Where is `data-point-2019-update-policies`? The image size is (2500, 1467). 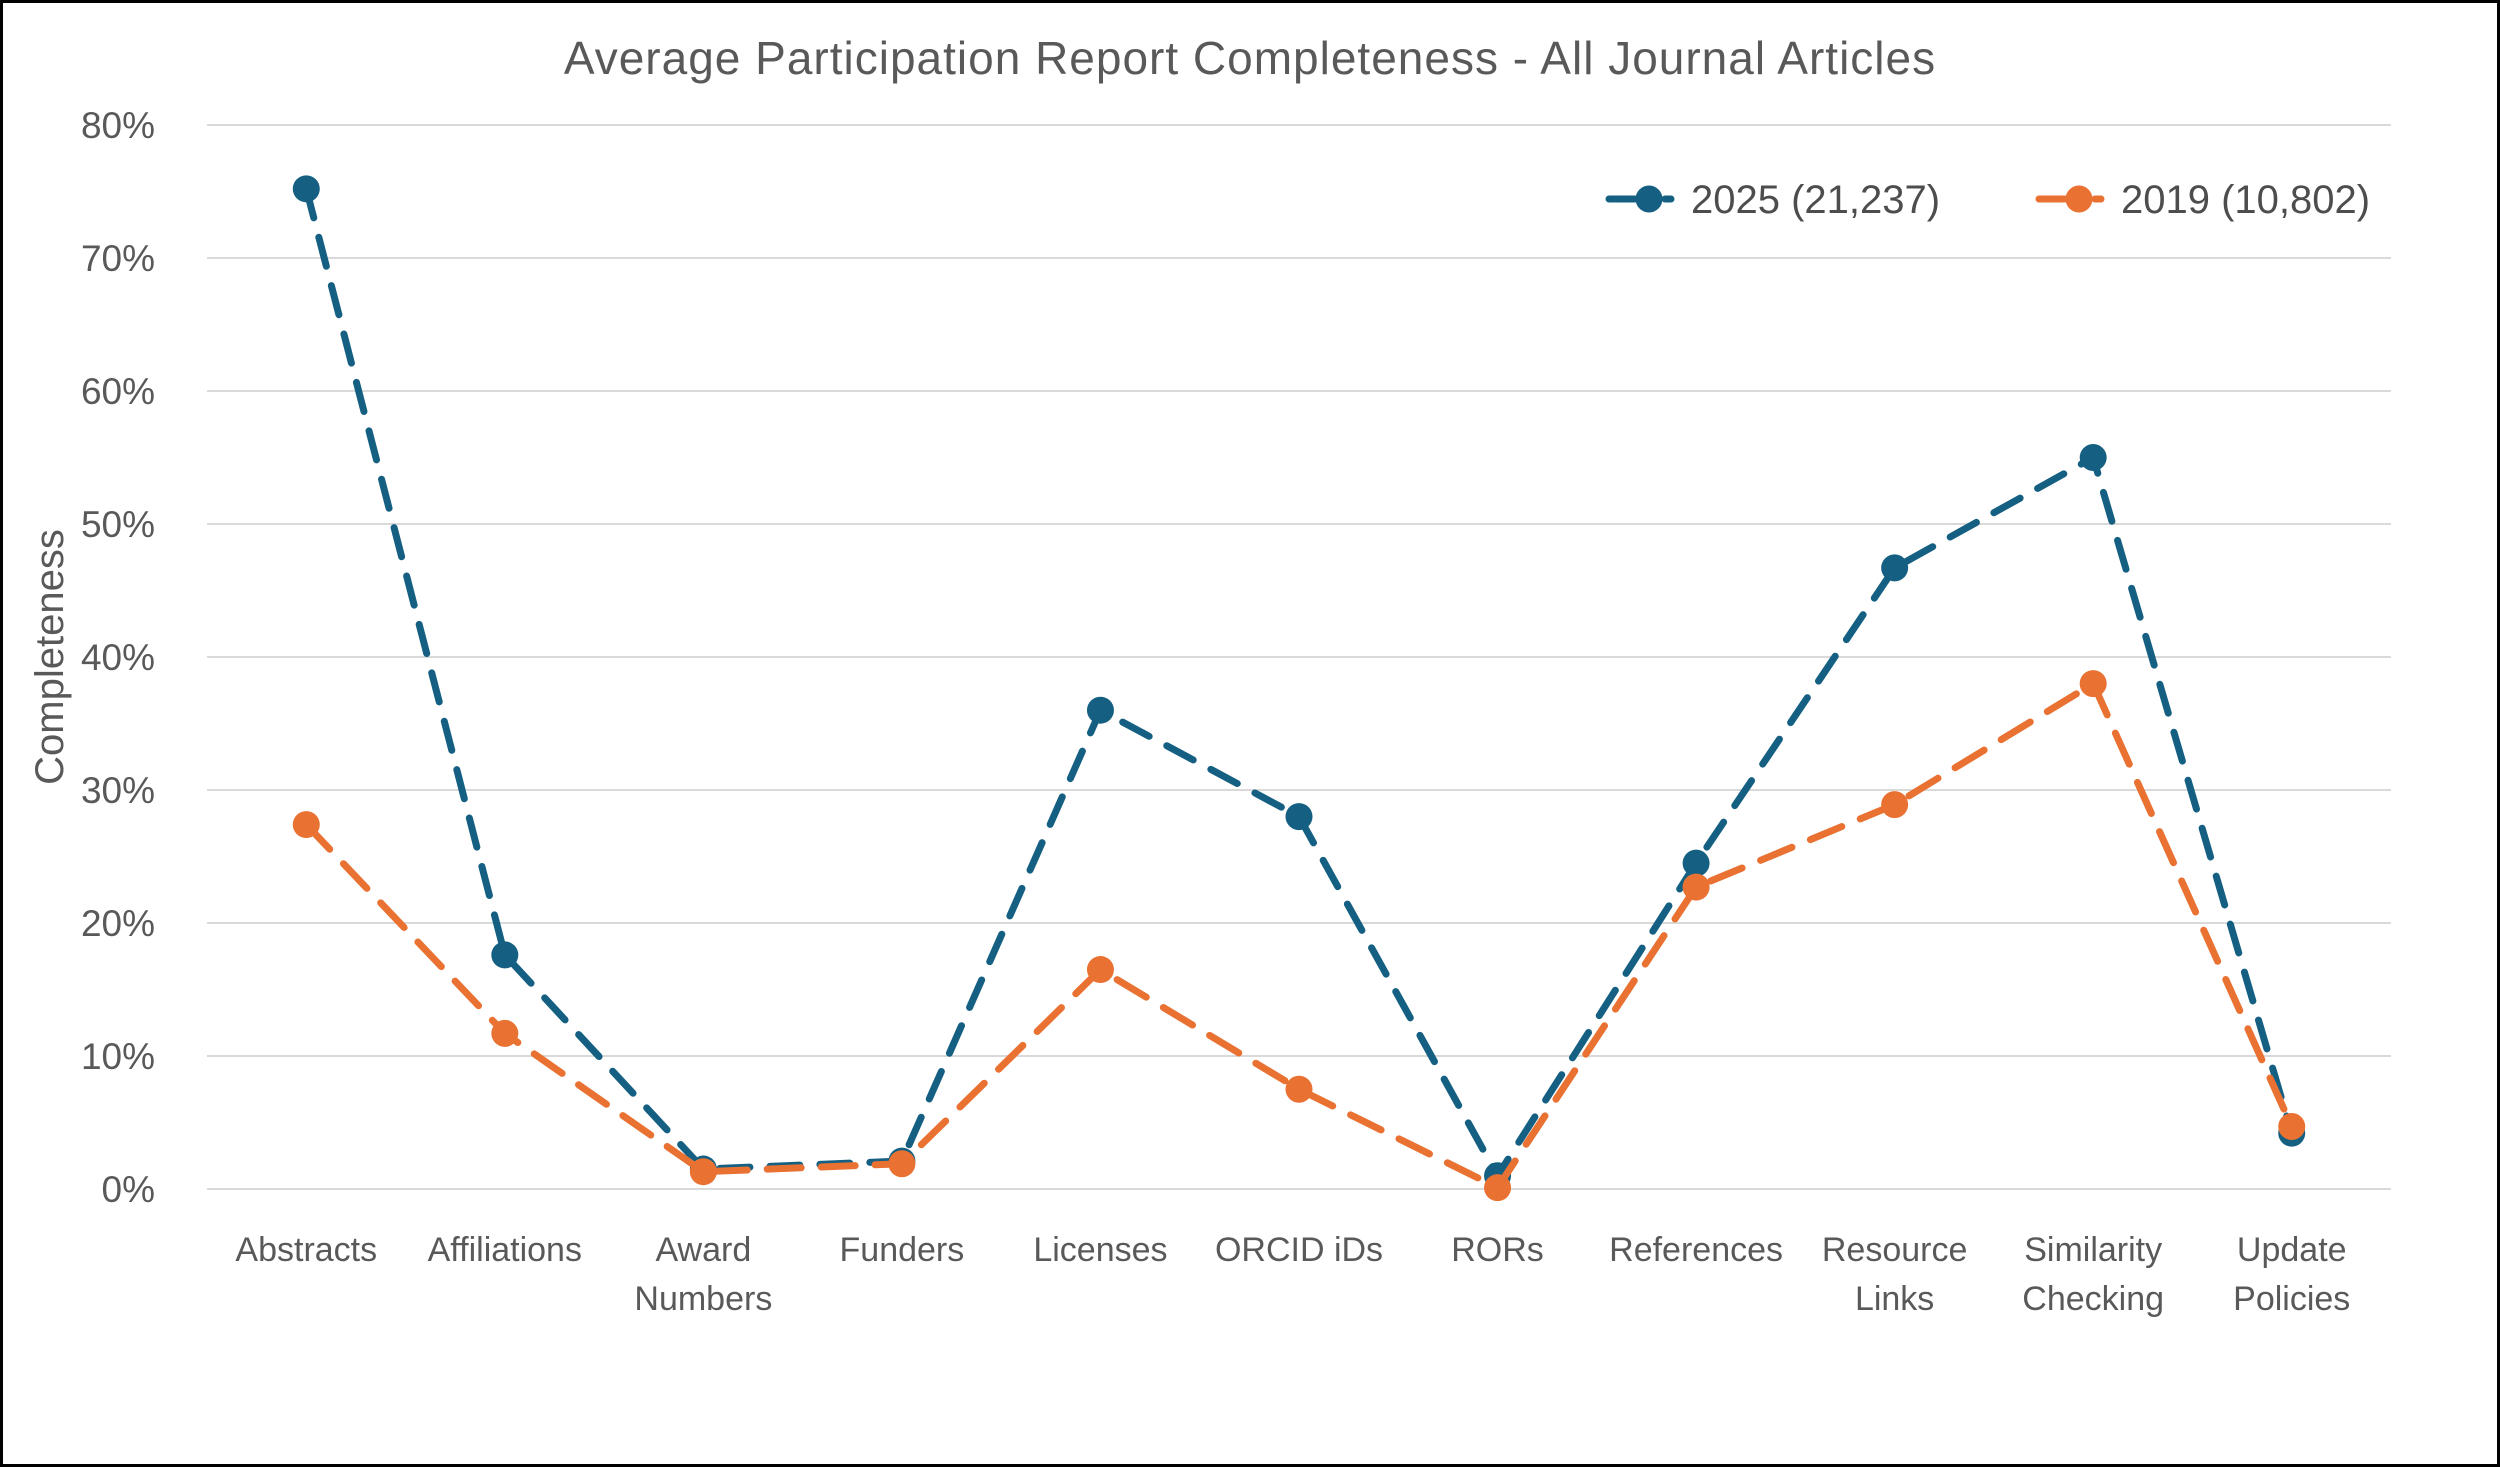
data-point-2019-update-policies is located at coordinates (2292, 1126).